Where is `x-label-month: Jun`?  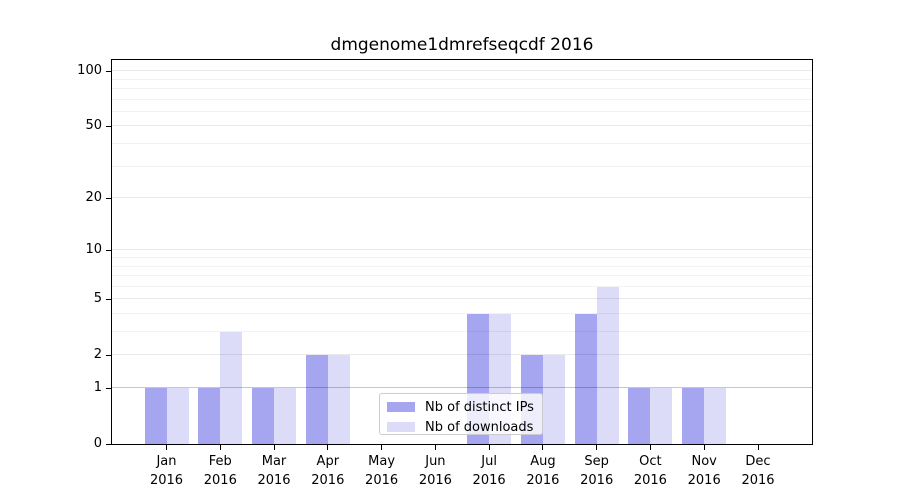
x-label-month: Jun is located at coordinates (435, 461).